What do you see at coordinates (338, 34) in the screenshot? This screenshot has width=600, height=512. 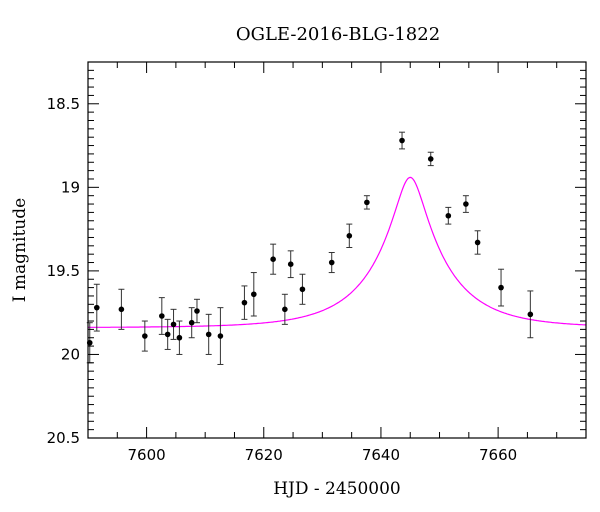 I see `chart-title: OGLE-2016-BLG-1822` at bounding box center [338, 34].